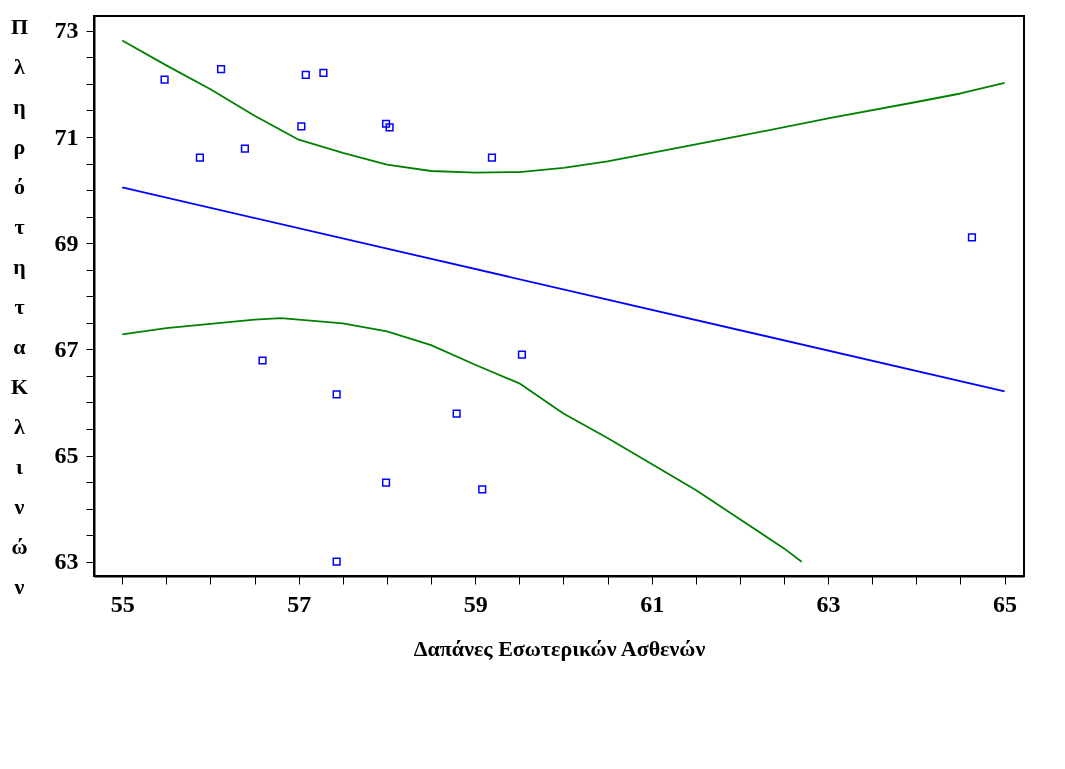  I want to click on x-axis-title: Δαπάνες Εσωτερικών Ασθενών, so click(559, 648).